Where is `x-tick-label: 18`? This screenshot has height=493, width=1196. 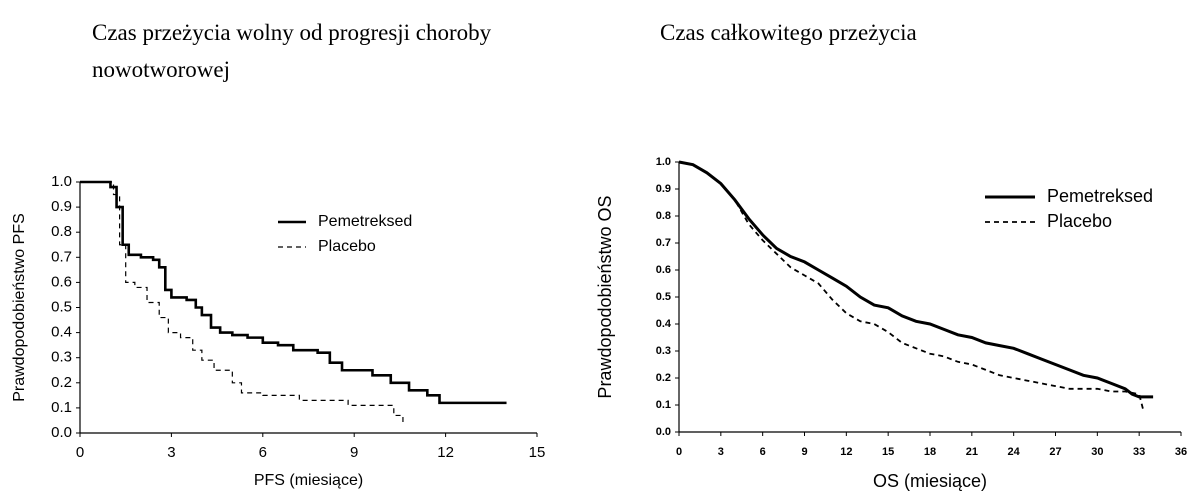 x-tick-label: 18 is located at coordinates (930, 452).